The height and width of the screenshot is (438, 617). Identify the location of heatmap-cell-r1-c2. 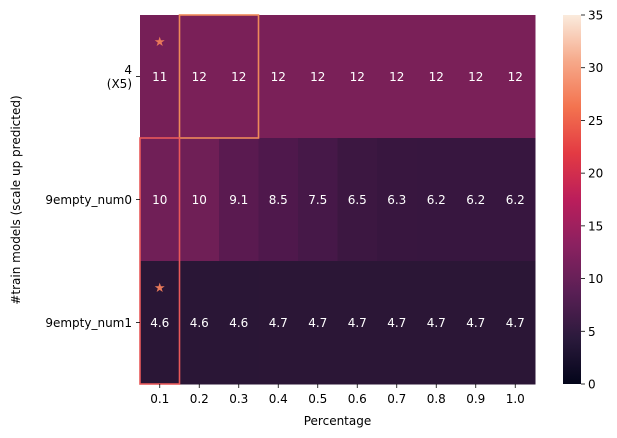
(239, 200).